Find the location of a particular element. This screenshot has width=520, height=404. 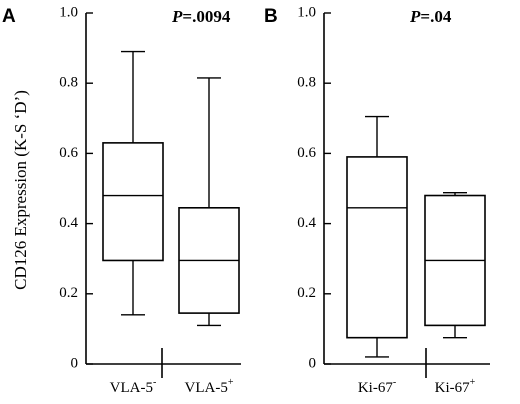

x-category-label: VLA-5- is located at coordinates (133, 386).